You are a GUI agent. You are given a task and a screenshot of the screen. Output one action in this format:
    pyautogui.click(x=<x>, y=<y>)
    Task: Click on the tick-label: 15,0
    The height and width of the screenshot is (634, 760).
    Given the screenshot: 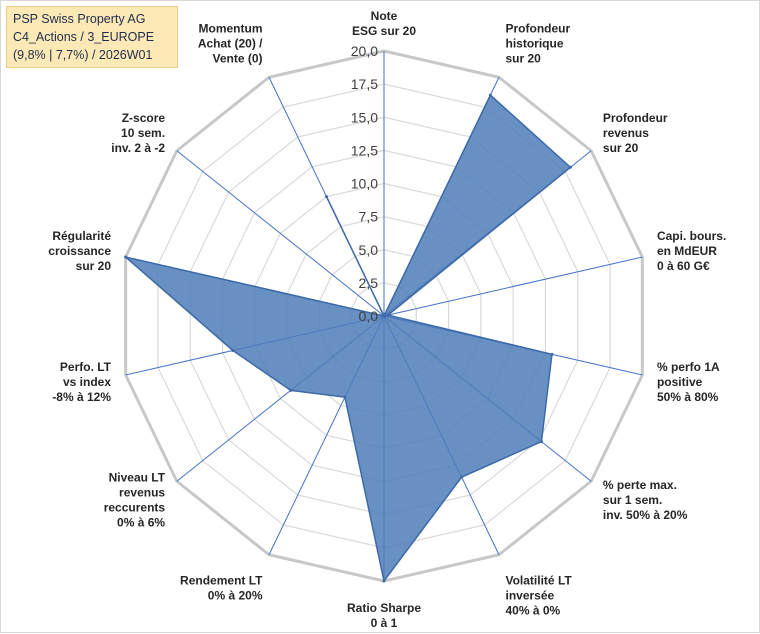 What is the action you would take?
    pyautogui.click(x=364, y=117)
    